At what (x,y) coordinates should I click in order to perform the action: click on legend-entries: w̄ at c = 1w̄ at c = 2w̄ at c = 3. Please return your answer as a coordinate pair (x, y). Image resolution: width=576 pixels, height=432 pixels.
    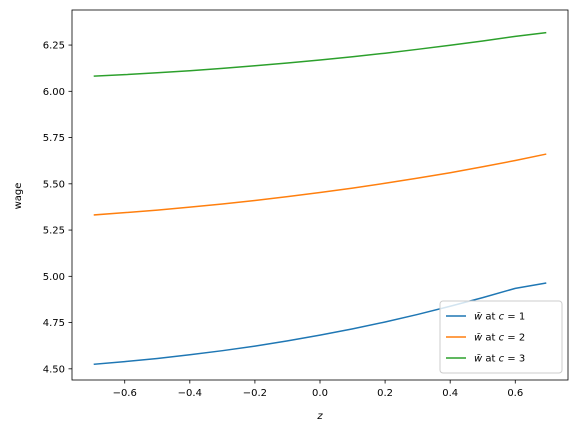
    Looking at the image, I should click on (485, 338).